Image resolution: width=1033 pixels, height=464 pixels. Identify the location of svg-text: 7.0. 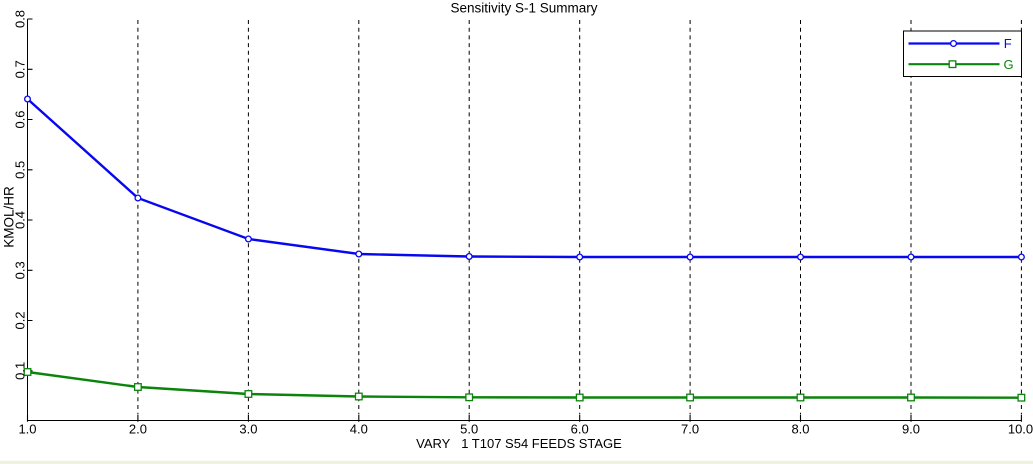
(690, 429).